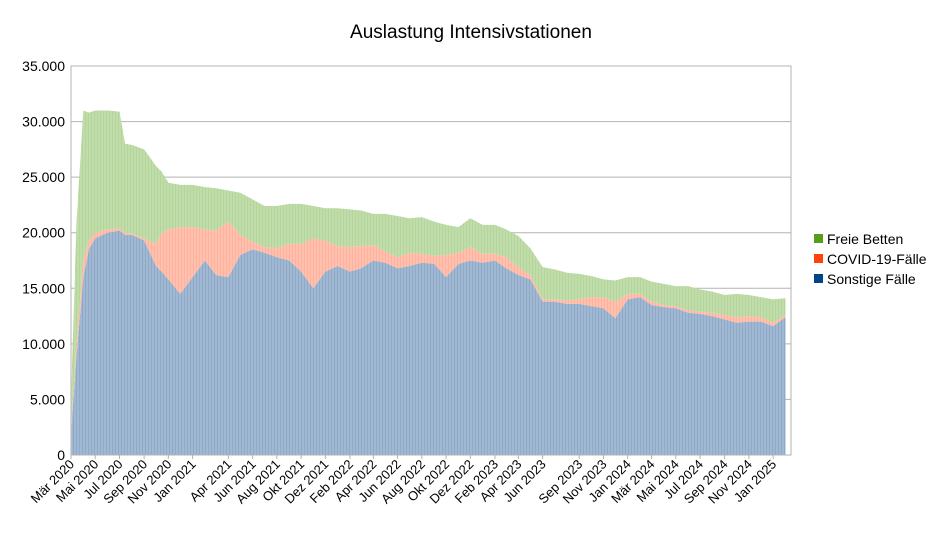 This screenshot has width=943, height=535. Describe the element at coordinates (877, 259) in the screenshot. I see `legend-label: COVID-19-Fälle` at that location.